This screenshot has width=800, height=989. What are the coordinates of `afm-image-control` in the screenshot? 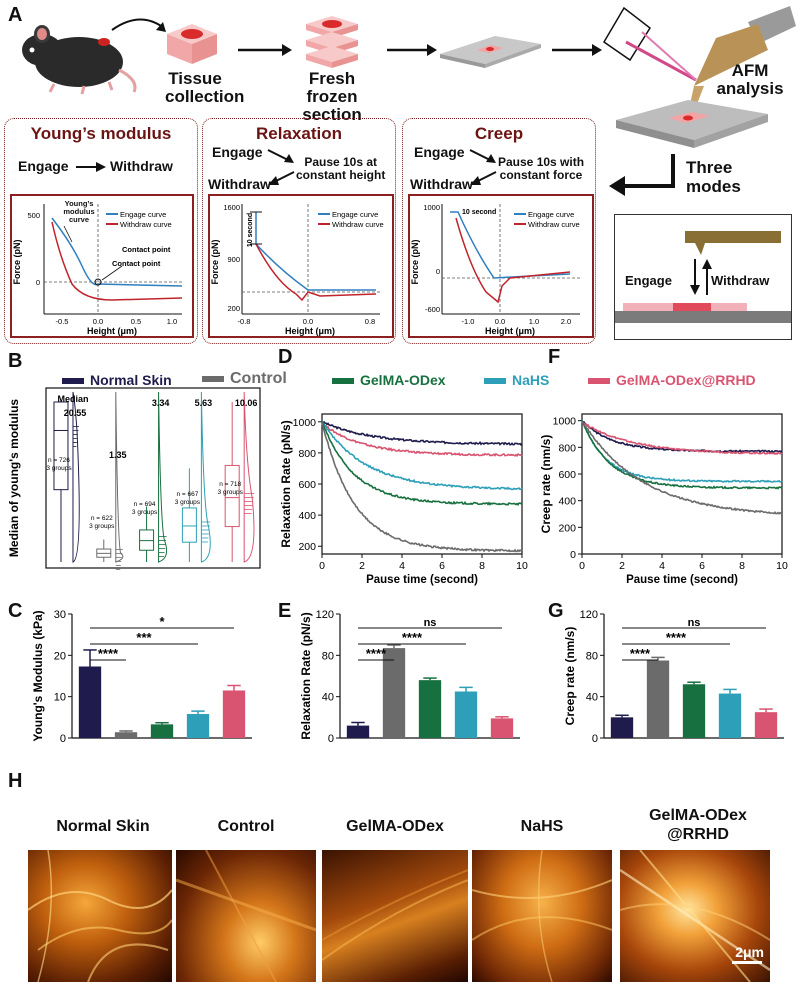 It's located at (246, 916).